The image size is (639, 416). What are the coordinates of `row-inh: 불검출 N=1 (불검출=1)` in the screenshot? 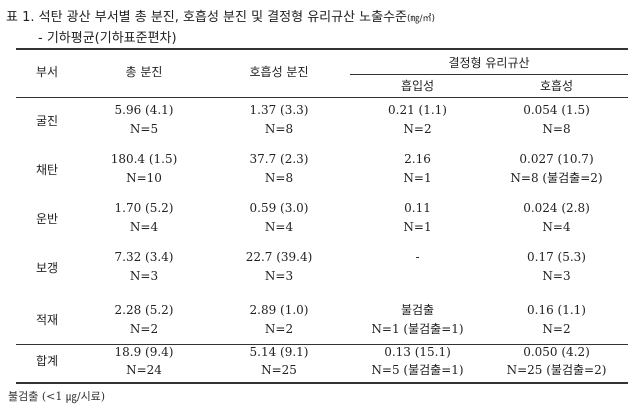 It's located at (417, 320).